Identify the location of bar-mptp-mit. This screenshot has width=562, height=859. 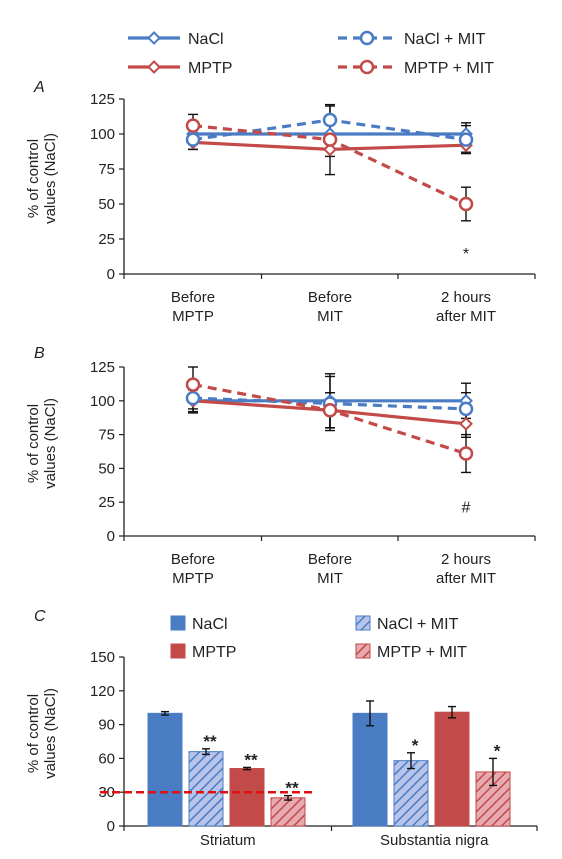
(288, 812).